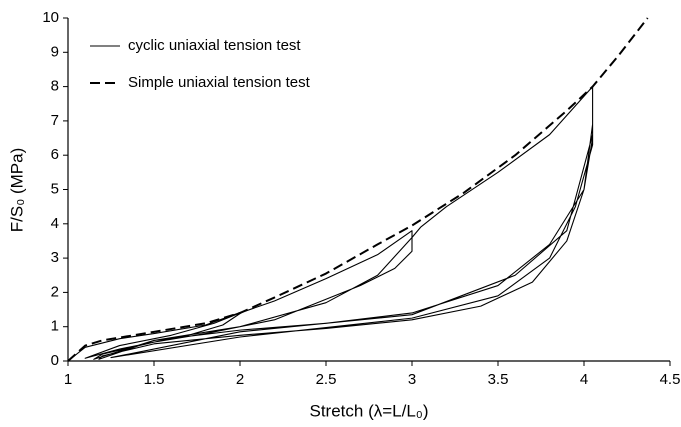 The width and height of the screenshot is (681, 427). What do you see at coordinates (326, 379) in the screenshot?
I see `x-tick-label: 2.5` at bounding box center [326, 379].